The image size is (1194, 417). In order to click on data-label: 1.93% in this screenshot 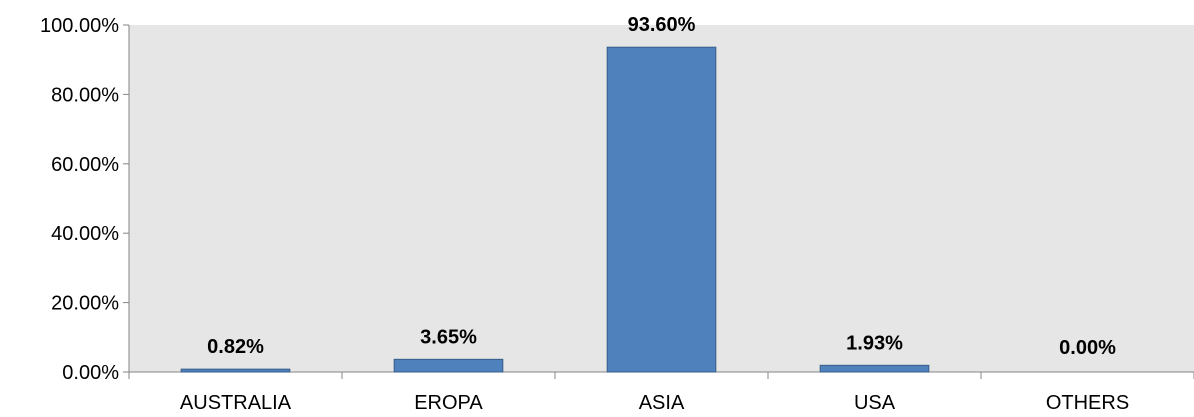, I will do `click(874, 343)`.